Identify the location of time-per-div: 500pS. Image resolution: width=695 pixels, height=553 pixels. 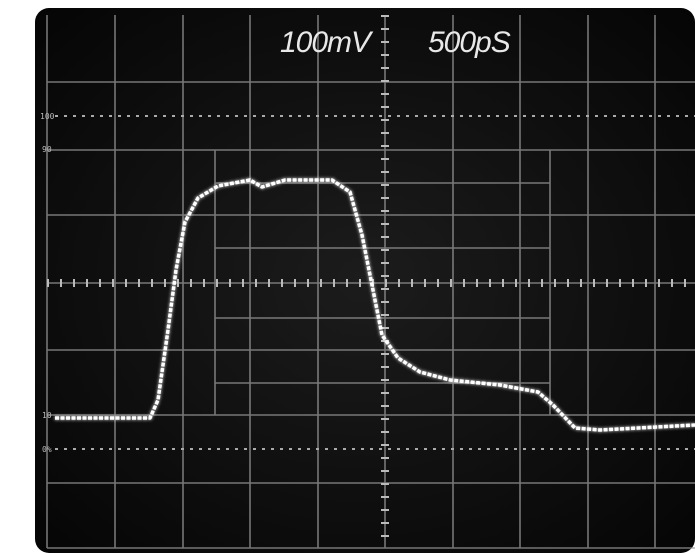
(469, 42).